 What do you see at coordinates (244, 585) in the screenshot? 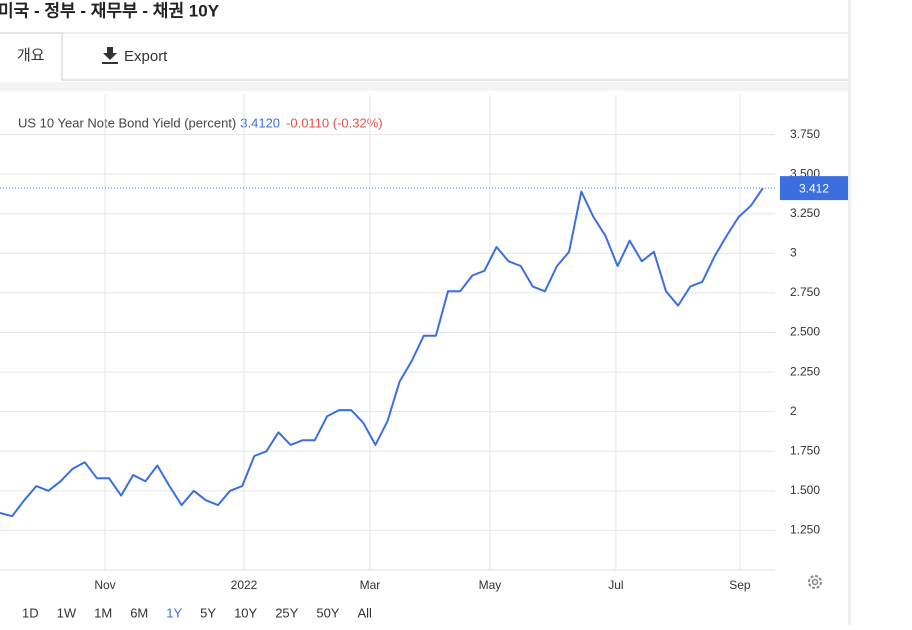
I see `x-tick-label: 2022` at bounding box center [244, 585].